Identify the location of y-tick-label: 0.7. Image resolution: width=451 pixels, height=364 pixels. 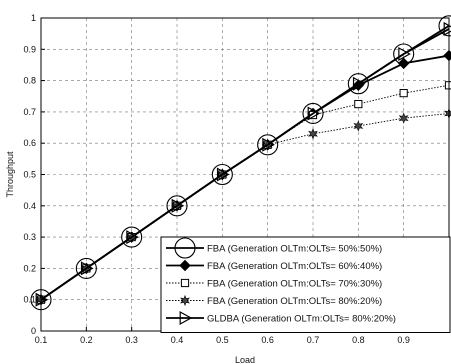
(29, 112).